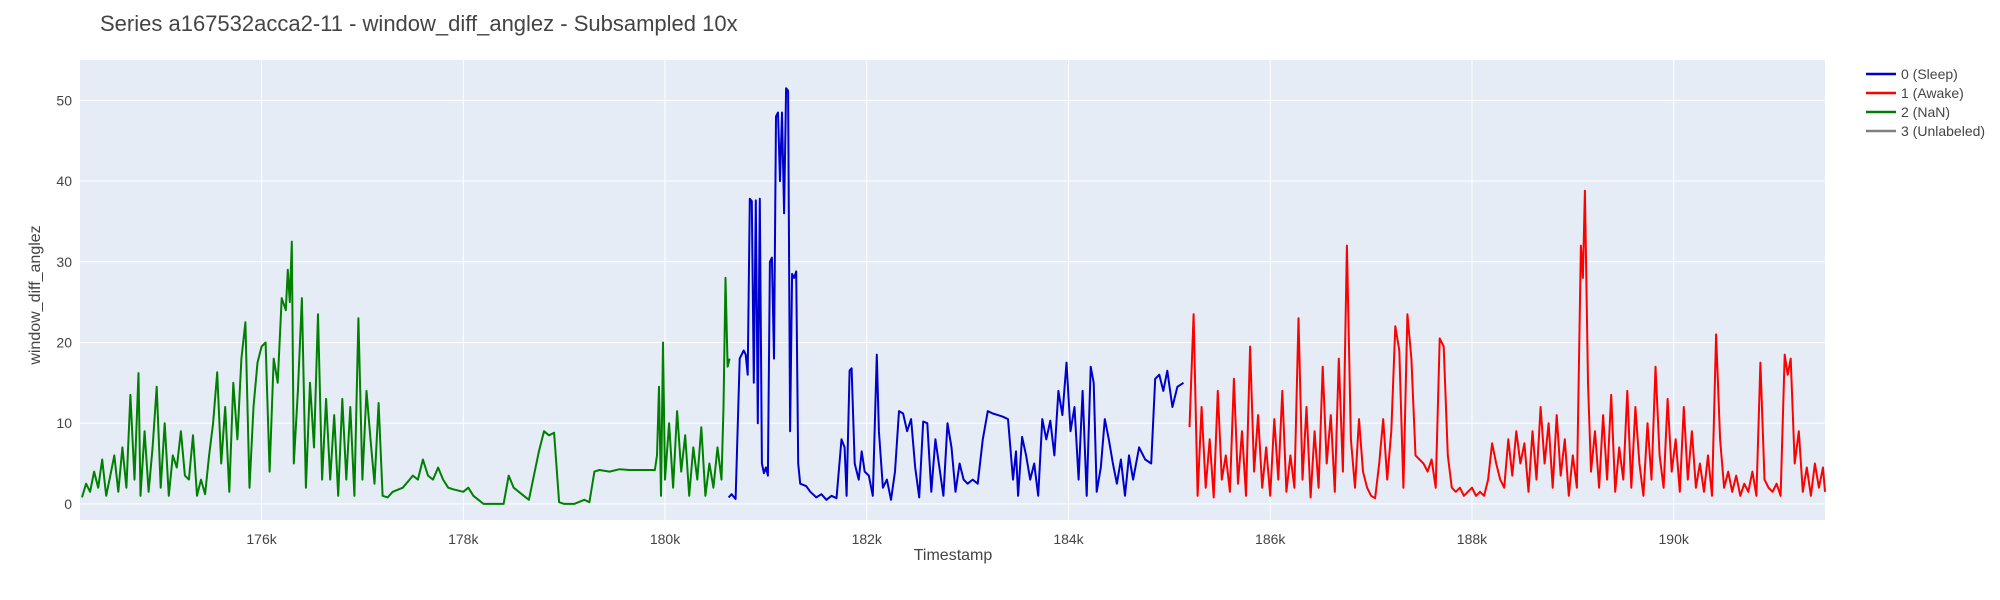 This screenshot has width=2000, height=600. I want to click on x-tick-label: 188k, so click(1472, 539).